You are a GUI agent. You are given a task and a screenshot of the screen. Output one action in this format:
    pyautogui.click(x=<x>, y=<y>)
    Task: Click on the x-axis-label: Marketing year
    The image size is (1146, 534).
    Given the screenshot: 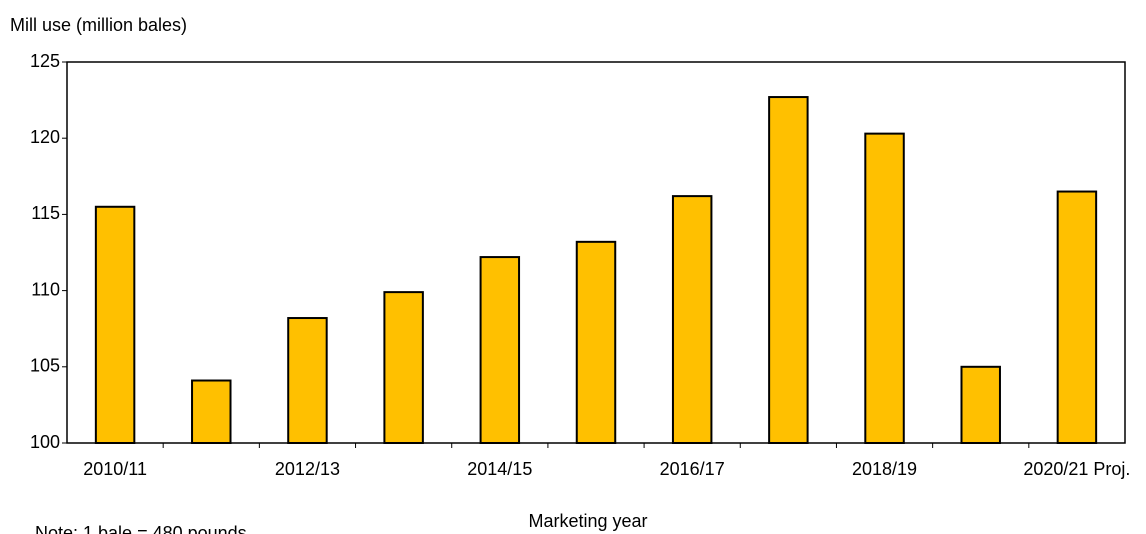 What is the action you would take?
    pyautogui.click(x=587, y=521)
    